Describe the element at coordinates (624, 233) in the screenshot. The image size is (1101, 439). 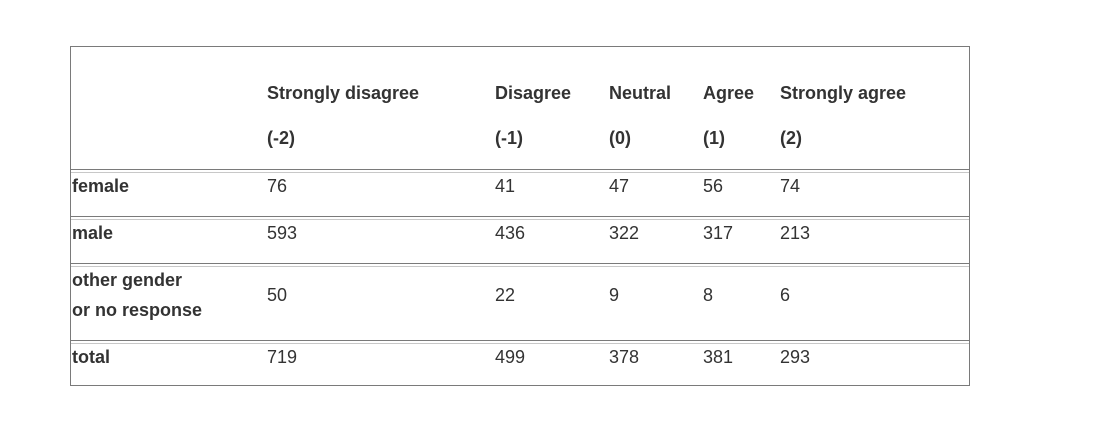
I see `table-cell: 322` at that location.